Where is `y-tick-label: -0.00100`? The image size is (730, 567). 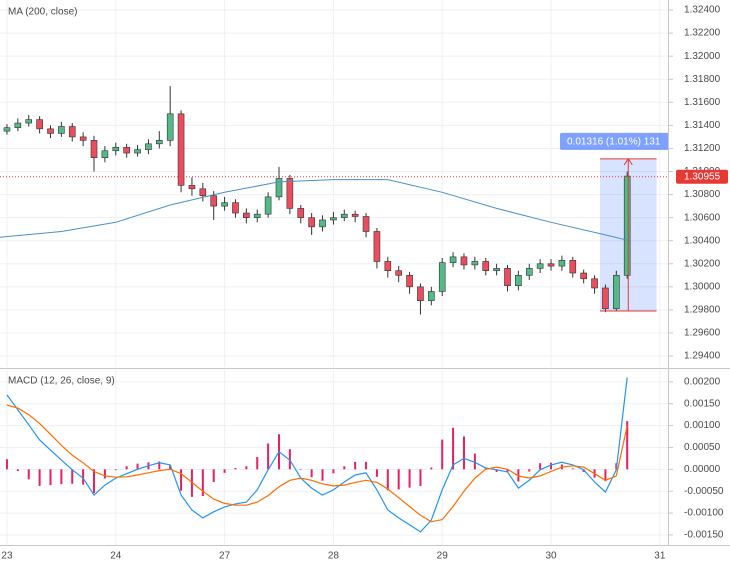 y-tick-label: -0.00100 is located at coordinates (704, 513).